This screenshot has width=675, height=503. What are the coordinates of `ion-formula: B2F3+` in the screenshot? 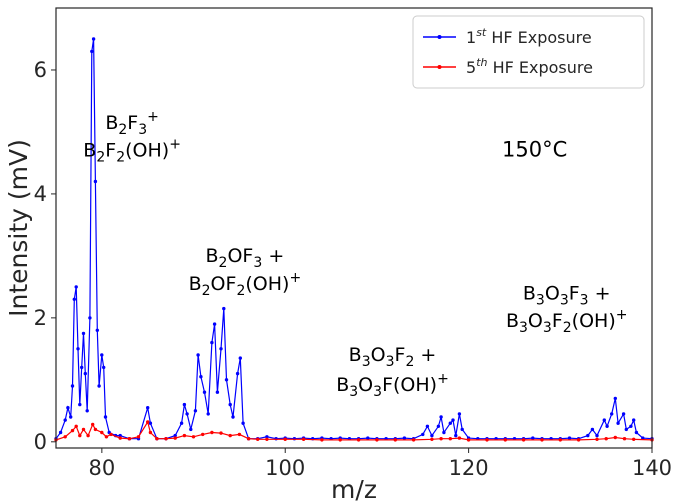 It's located at (132, 123).